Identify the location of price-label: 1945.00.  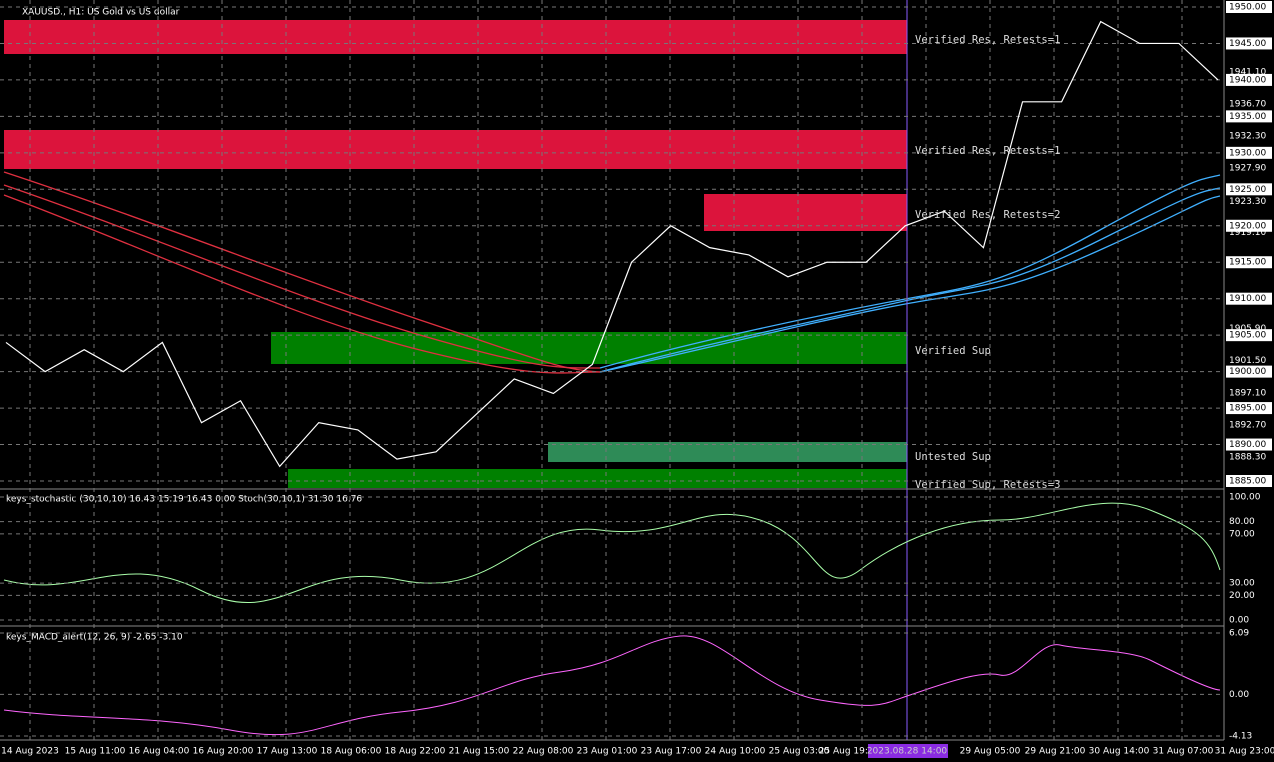
(1247, 44).